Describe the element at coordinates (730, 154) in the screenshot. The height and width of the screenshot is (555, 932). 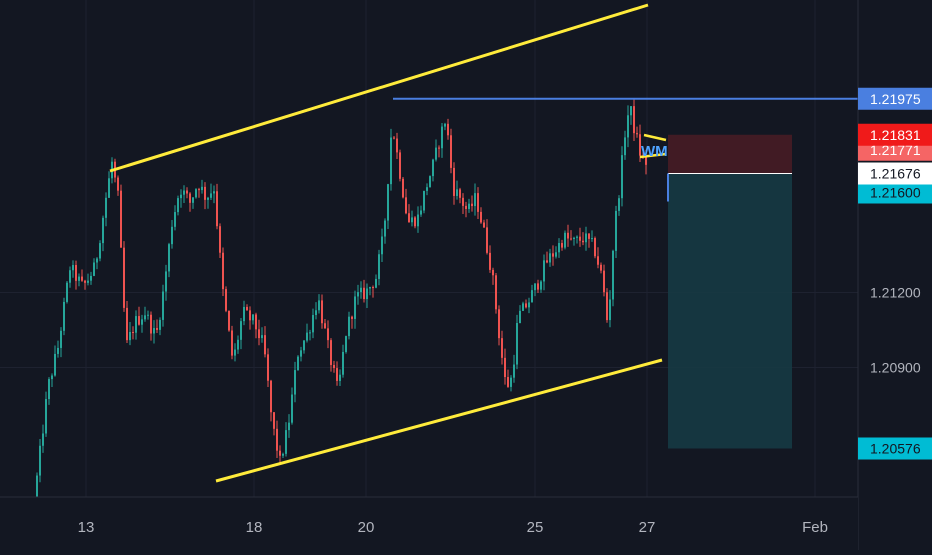
I see `stop-loss-zone` at that location.